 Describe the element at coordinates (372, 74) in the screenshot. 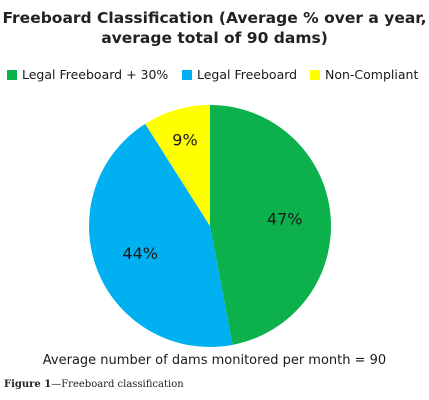

I see `legend-label-non-compliant: Non-Compliant` at that location.